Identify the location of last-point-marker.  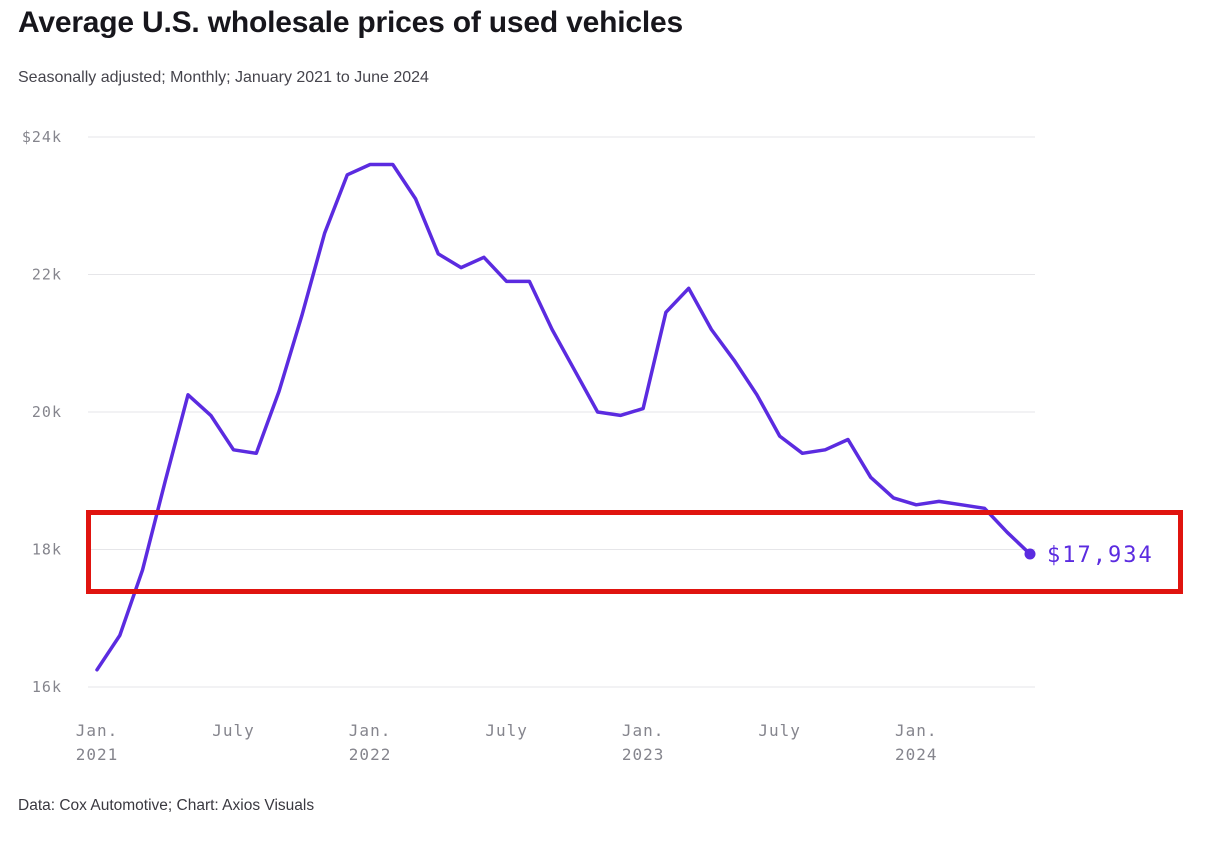
(1030, 554).